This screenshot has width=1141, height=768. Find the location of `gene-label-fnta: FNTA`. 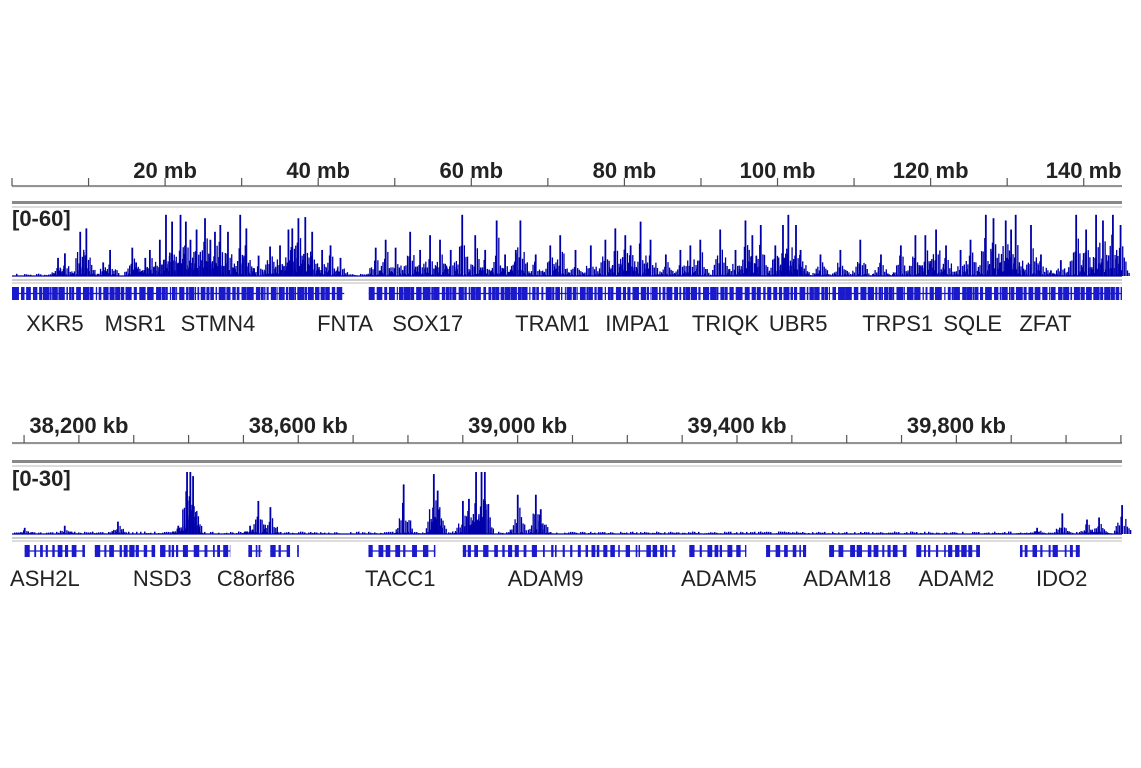

gene-label-fnta: FNTA is located at coordinates (345, 323).